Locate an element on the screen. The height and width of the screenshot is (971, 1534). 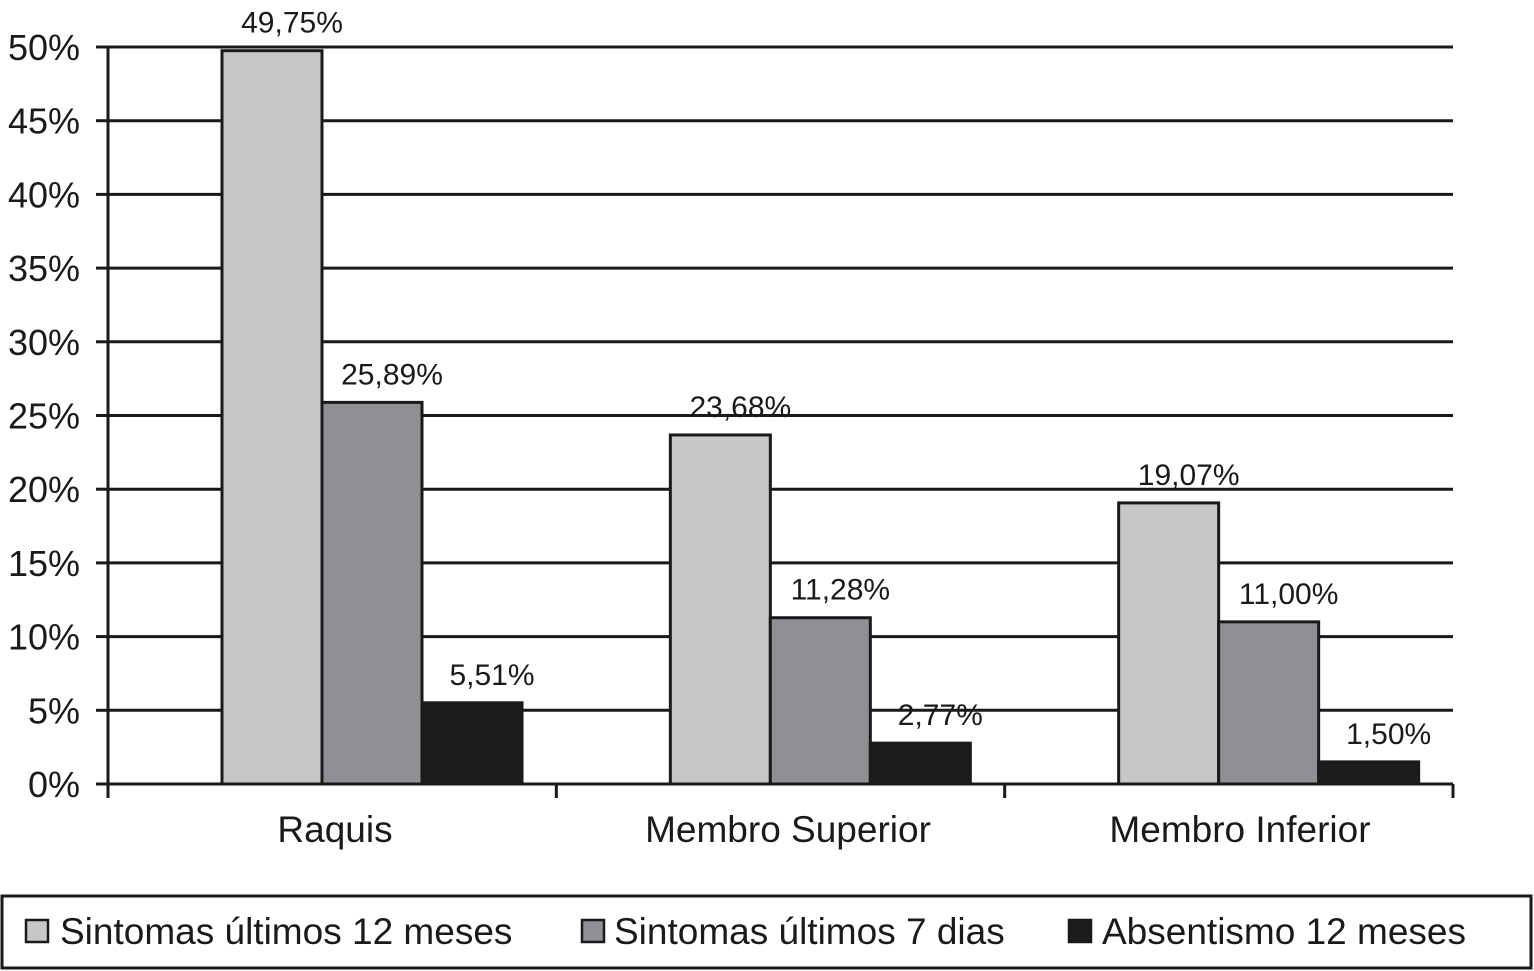
y-tick-label: 40% is located at coordinates (44, 194).